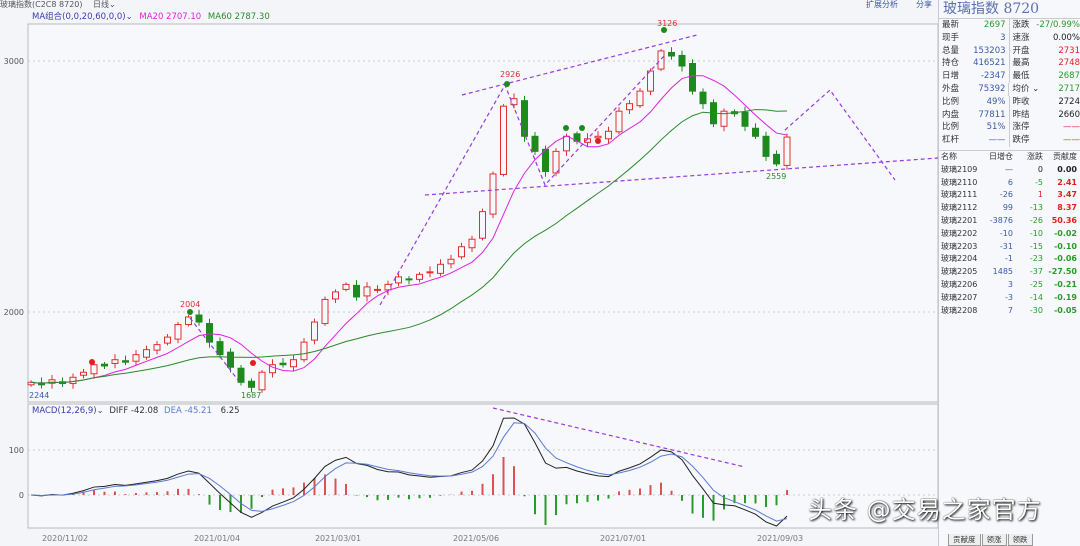 This screenshot has width=1080, height=546. I want to click on quote-label: 涨跌, so click(1021, 25).